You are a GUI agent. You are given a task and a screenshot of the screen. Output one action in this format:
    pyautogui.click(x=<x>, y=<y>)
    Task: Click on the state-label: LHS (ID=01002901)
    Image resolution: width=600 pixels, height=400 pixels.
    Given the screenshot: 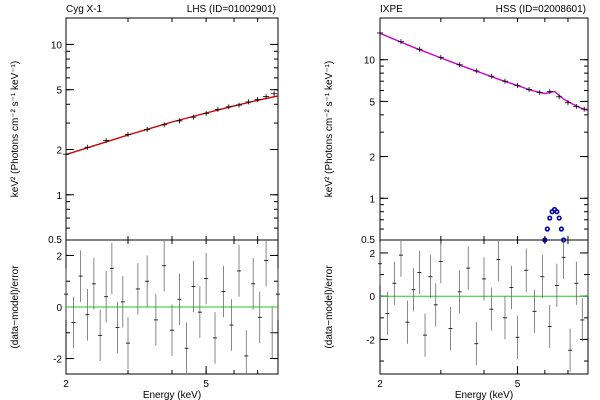 What is the action you would take?
    pyautogui.click(x=231, y=9)
    